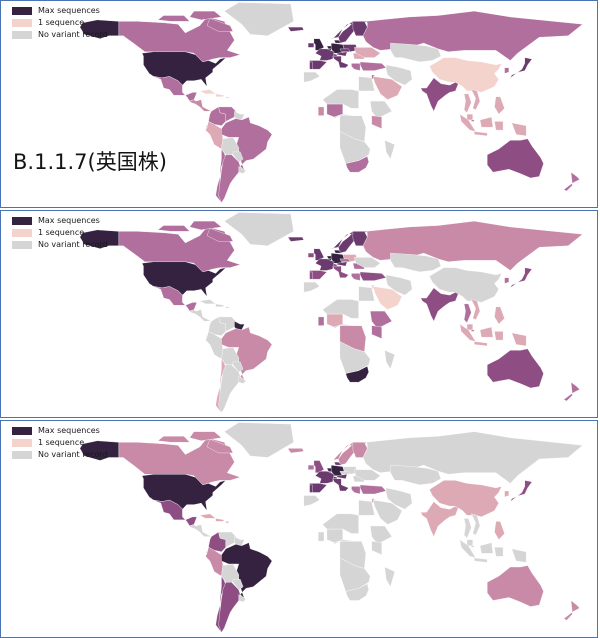  Describe the element at coordinates (229, 388) in the screenshot. I see `country-argentina` at that location.